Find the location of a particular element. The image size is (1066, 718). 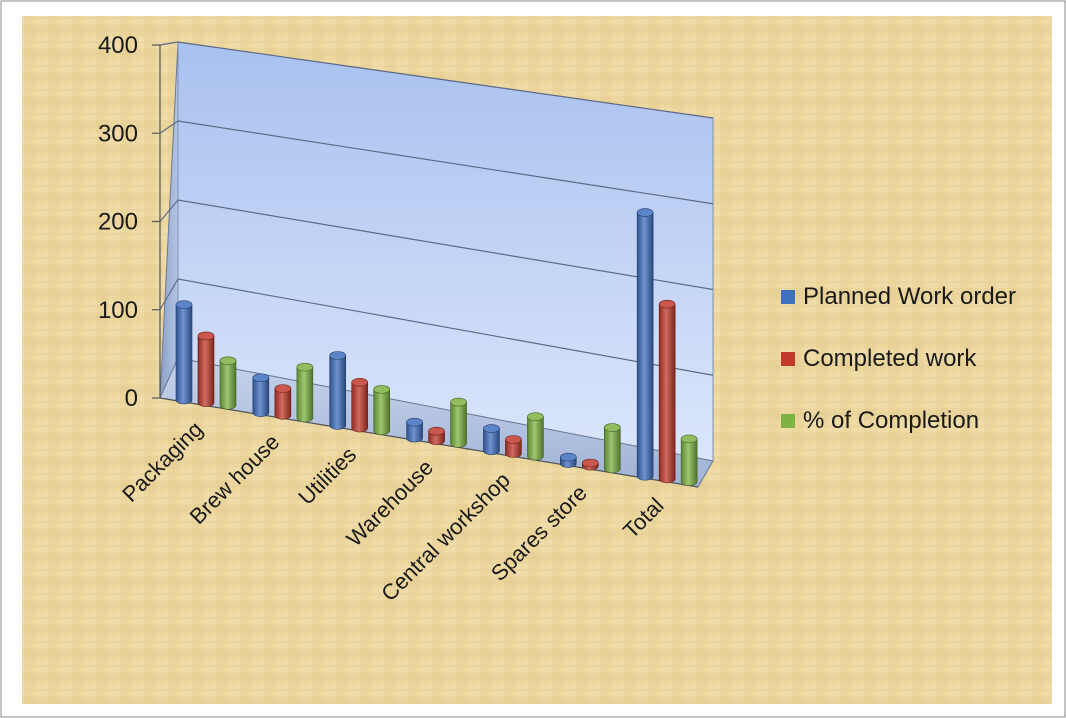

y-tick-label: 300 is located at coordinates (118, 133).